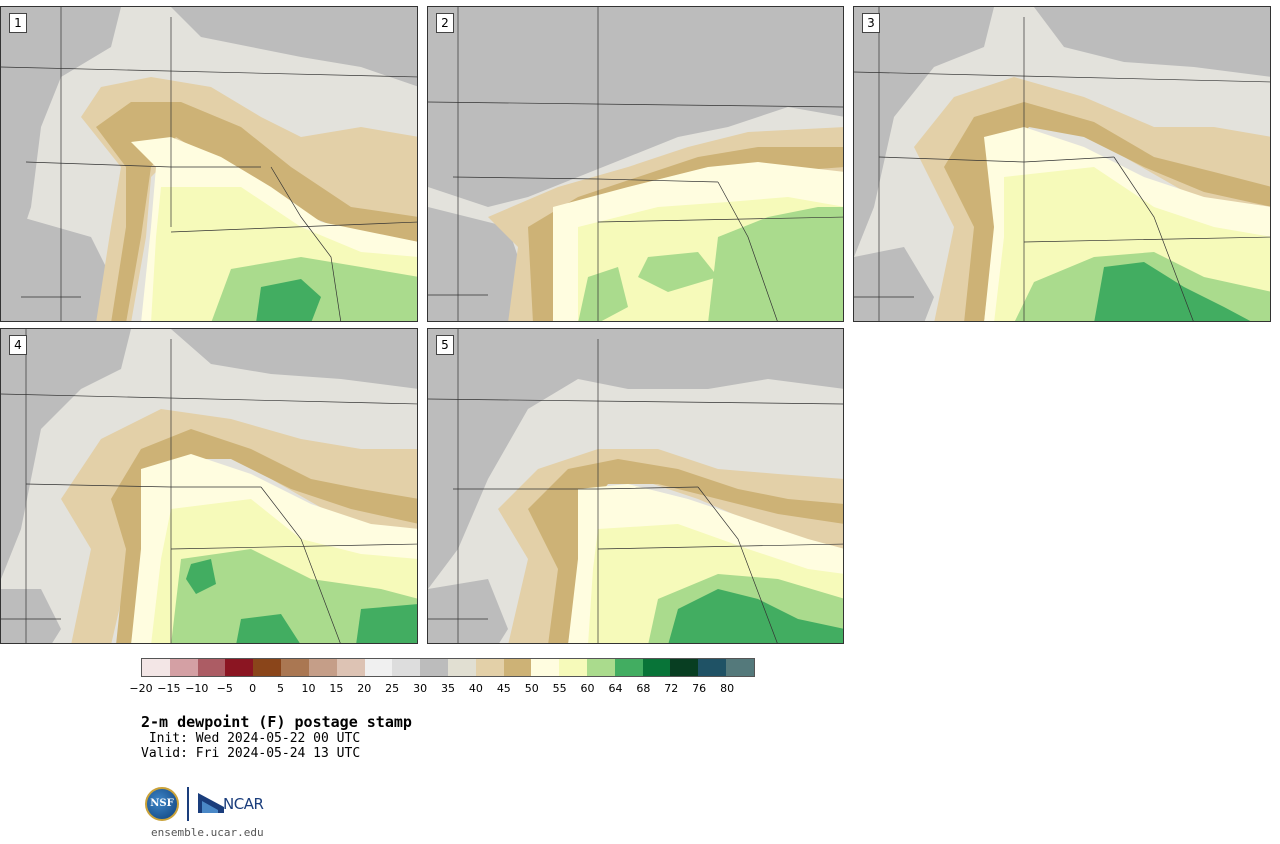  What do you see at coordinates (281, 688) in the screenshot?
I see `colorbar-tick-label: 5` at bounding box center [281, 688].